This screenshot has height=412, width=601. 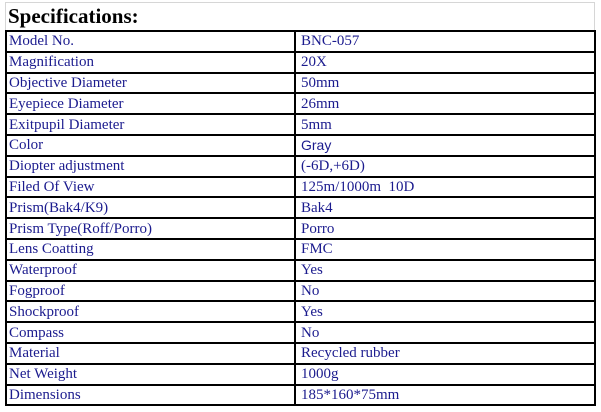 I want to click on spec-label-cell: Magnification, so click(x=150, y=62).